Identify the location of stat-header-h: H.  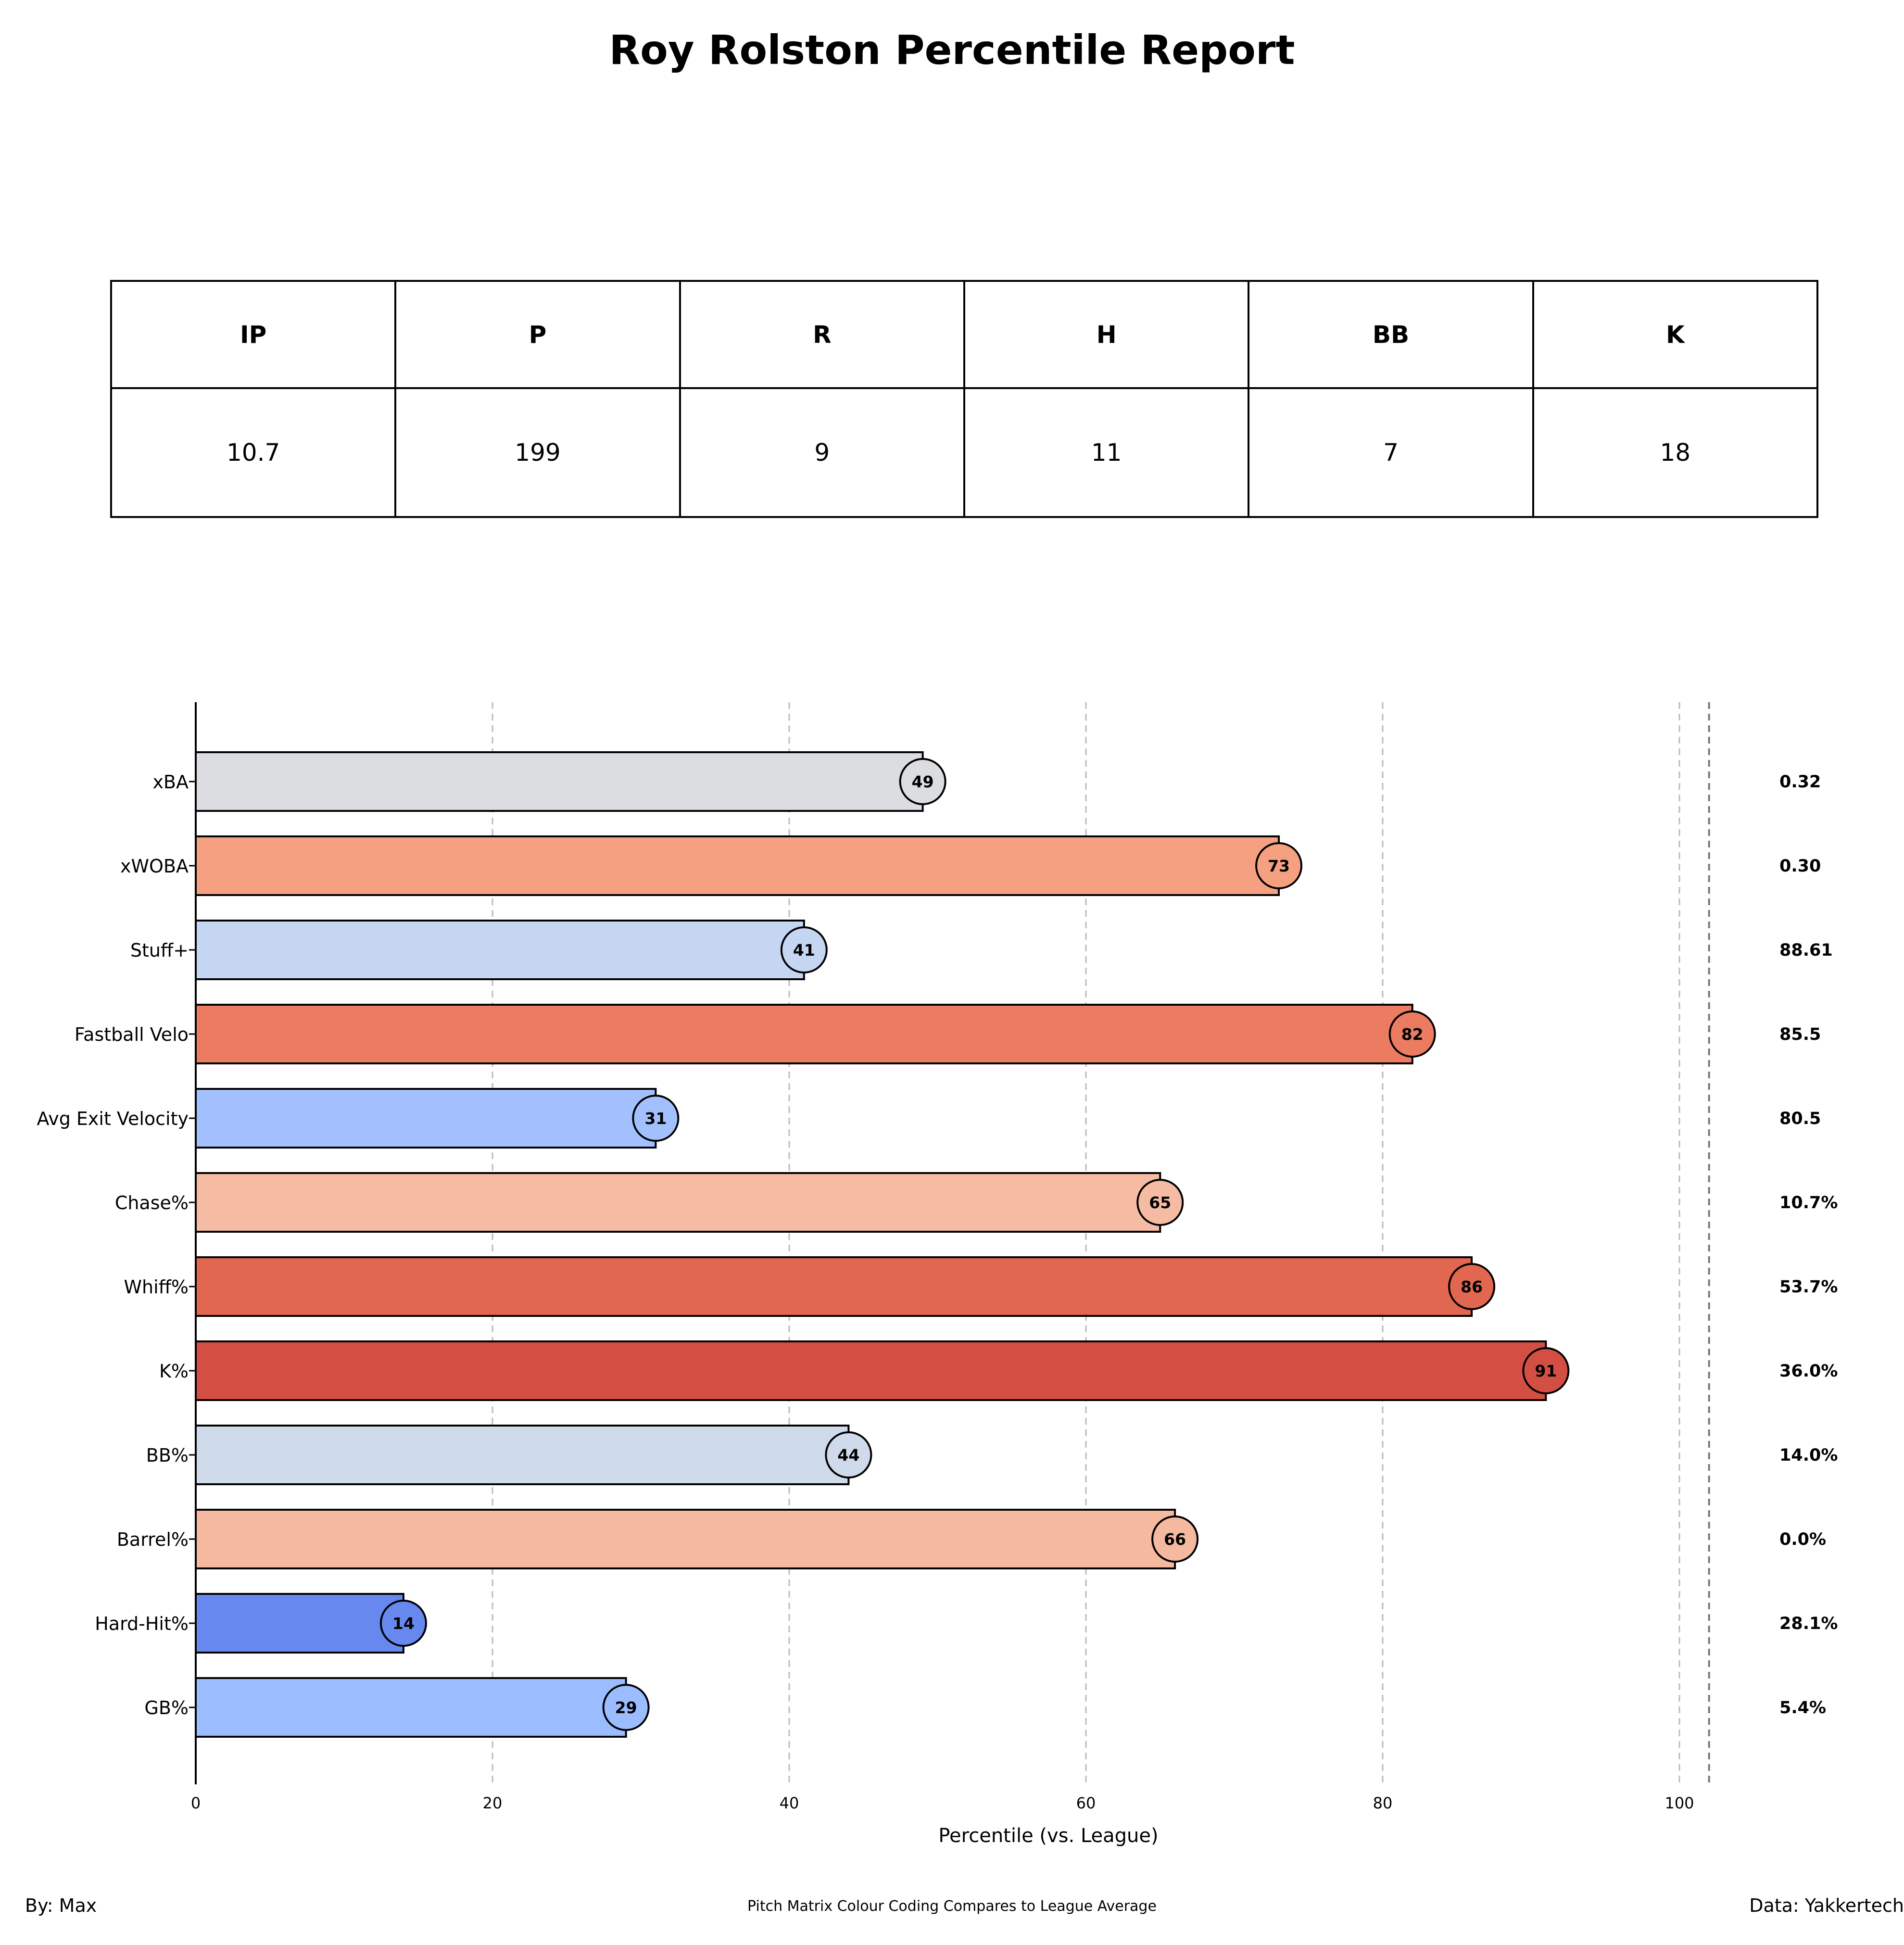
(1106, 334).